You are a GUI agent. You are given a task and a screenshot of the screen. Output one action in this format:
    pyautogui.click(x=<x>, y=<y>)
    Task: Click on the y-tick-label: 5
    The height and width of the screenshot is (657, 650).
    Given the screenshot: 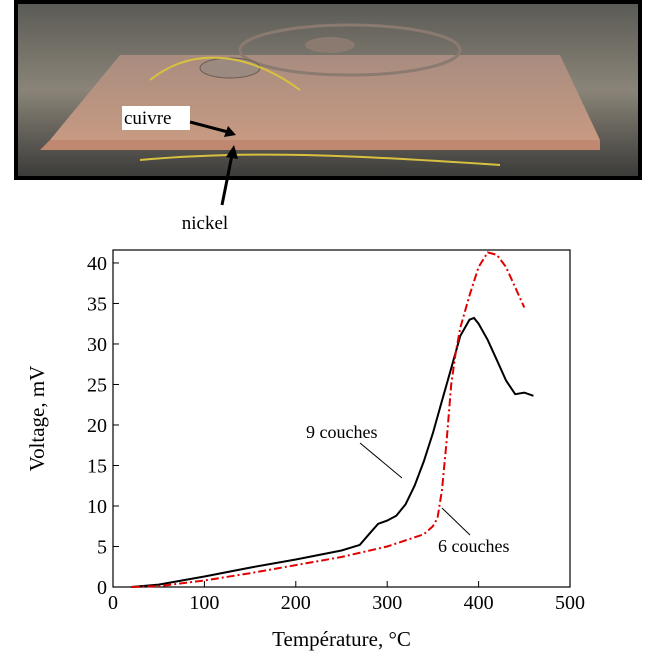 What is the action you would take?
    pyautogui.click(x=102, y=547)
    